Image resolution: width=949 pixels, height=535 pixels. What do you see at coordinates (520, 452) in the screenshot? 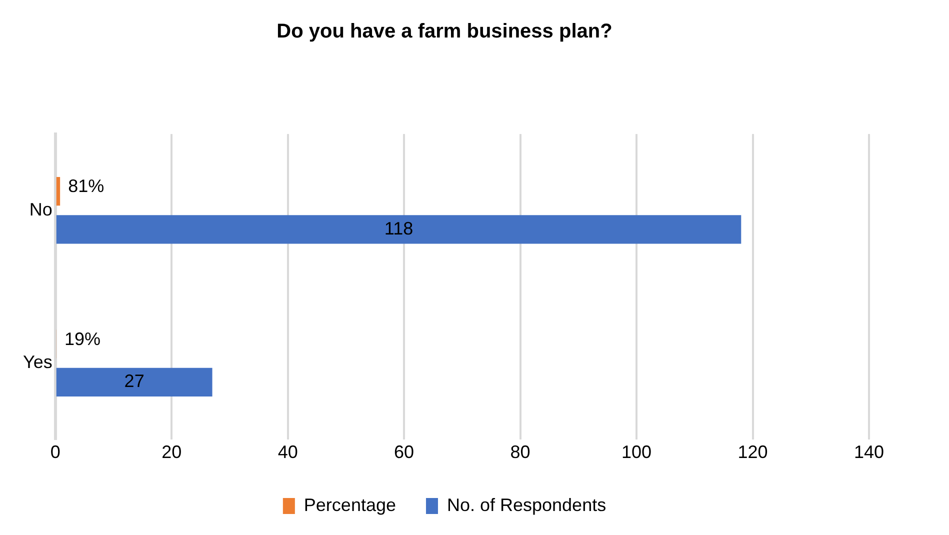
I see `x-tick-label: 80` at bounding box center [520, 452].